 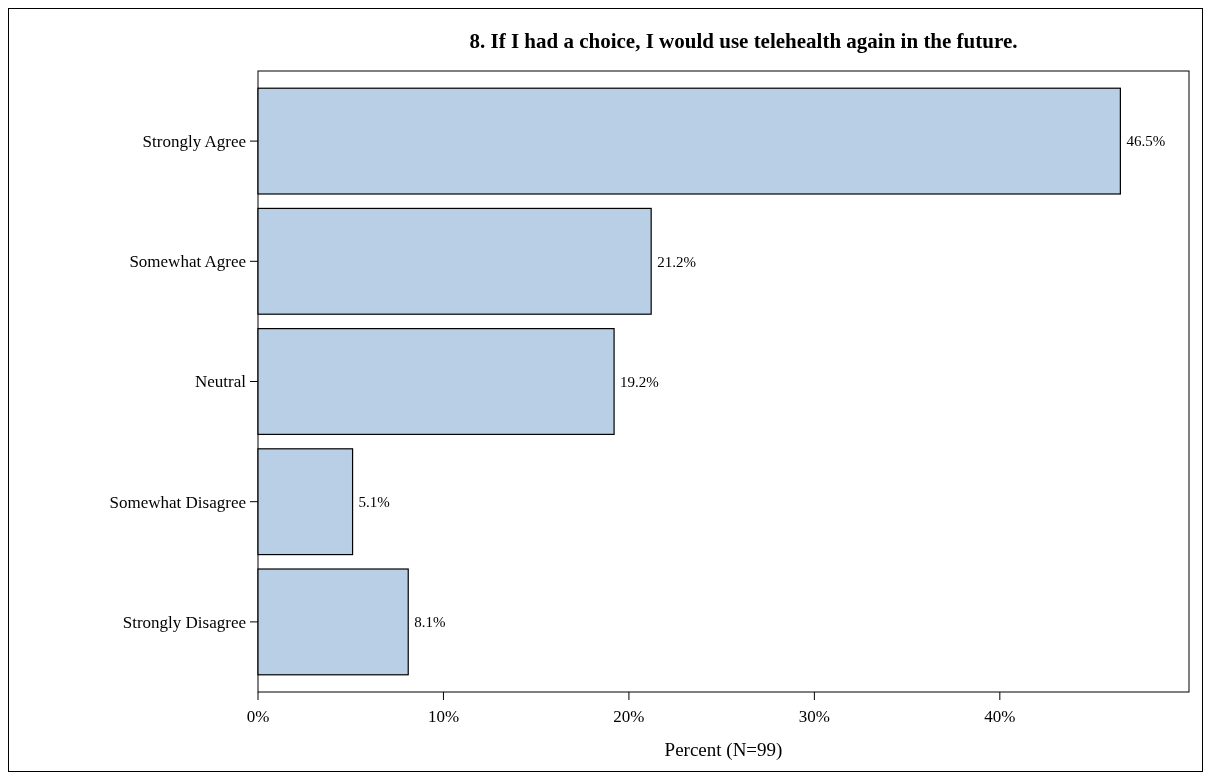 I want to click on y-tick-label: Strongly Disagree, so click(x=184, y=622).